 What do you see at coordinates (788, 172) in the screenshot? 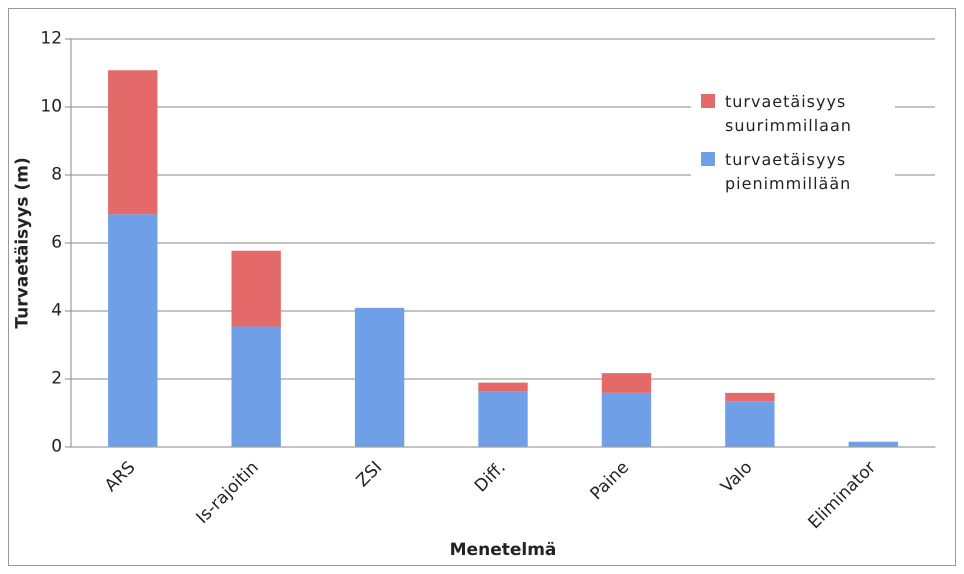
I see `legend-label: turvaetäisyys pienimmillään` at bounding box center [788, 172].